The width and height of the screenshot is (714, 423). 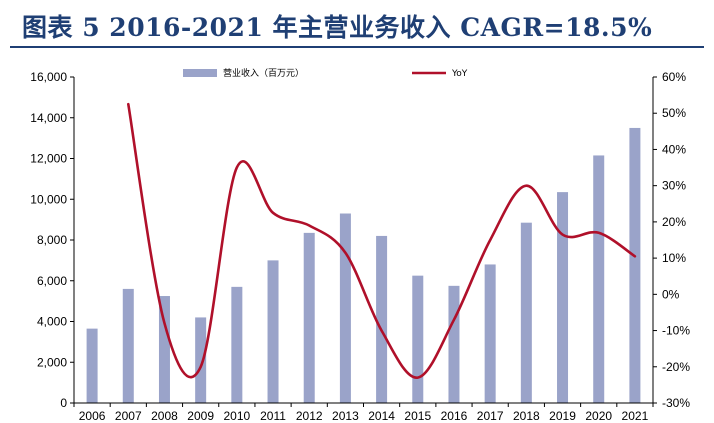 What do you see at coordinates (381, 416) in the screenshot?
I see `x-tick-label: 2014` at bounding box center [381, 416].